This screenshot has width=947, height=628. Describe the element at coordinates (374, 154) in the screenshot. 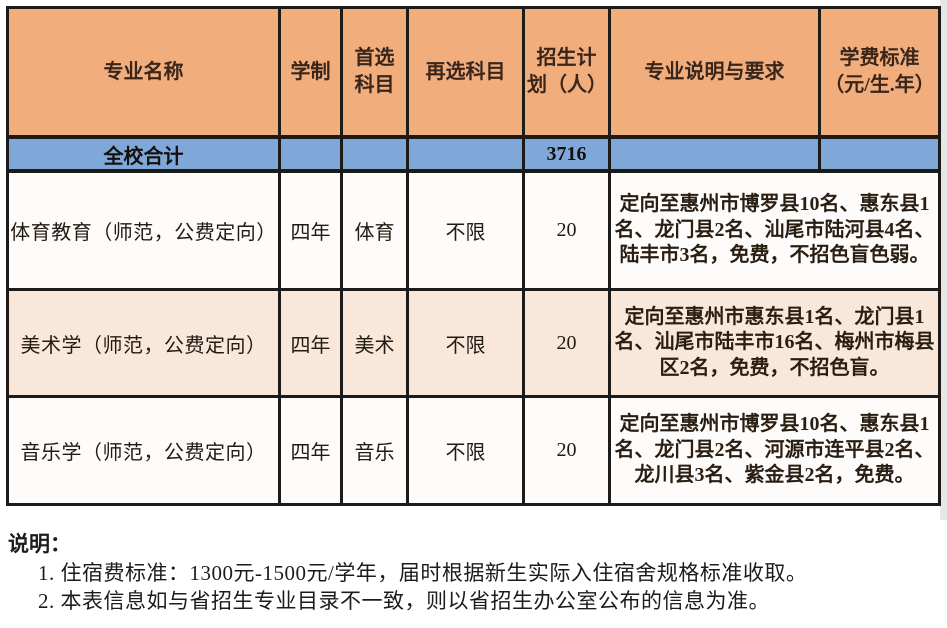

I see `total-first-subject-empty` at that location.